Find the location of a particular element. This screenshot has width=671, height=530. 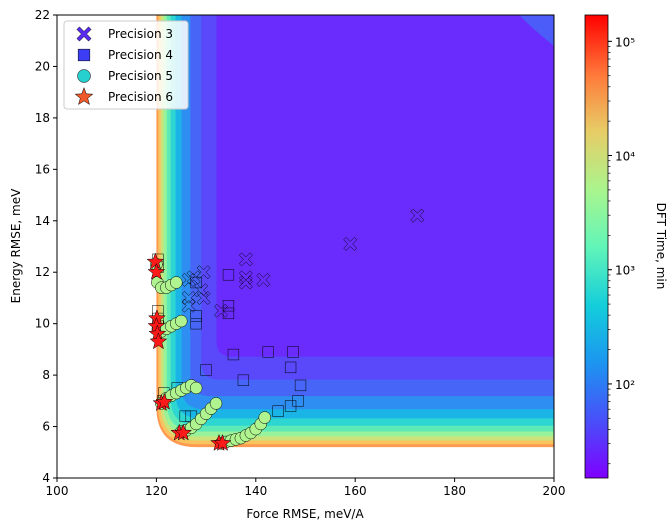

x-tick-label: 160 is located at coordinates (355, 491).